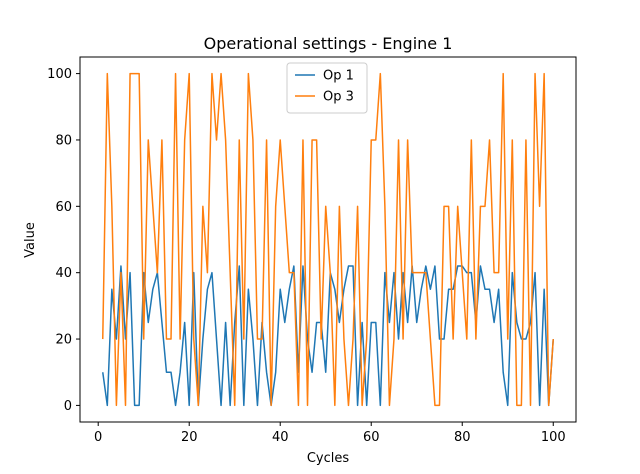 This screenshot has height=474, width=640. I want to click on legend-label: Op 1, so click(338, 76).